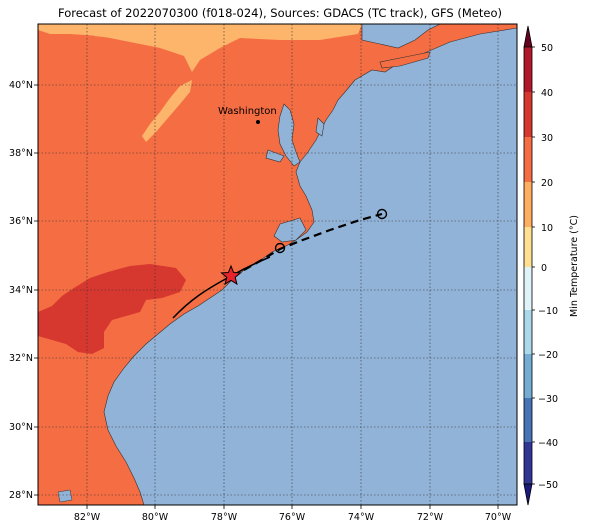  What do you see at coordinates (258, 122) in the screenshot?
I see `washington-marker` at bounding box center [258, 122].